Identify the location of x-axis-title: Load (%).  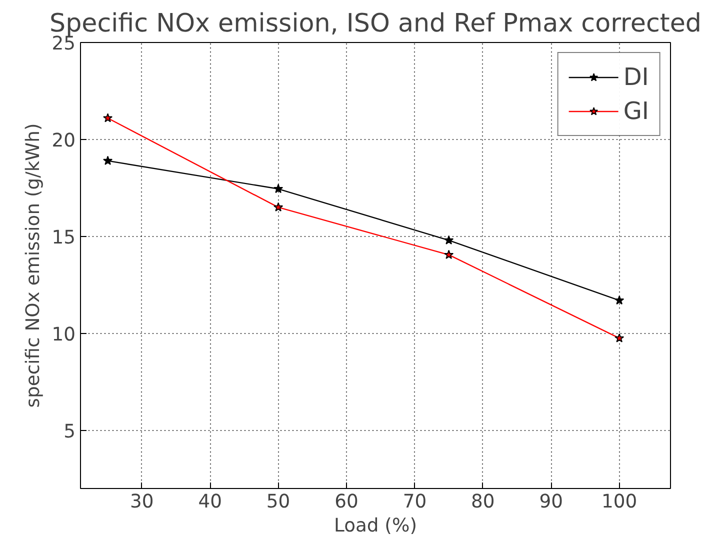
(375, 526).